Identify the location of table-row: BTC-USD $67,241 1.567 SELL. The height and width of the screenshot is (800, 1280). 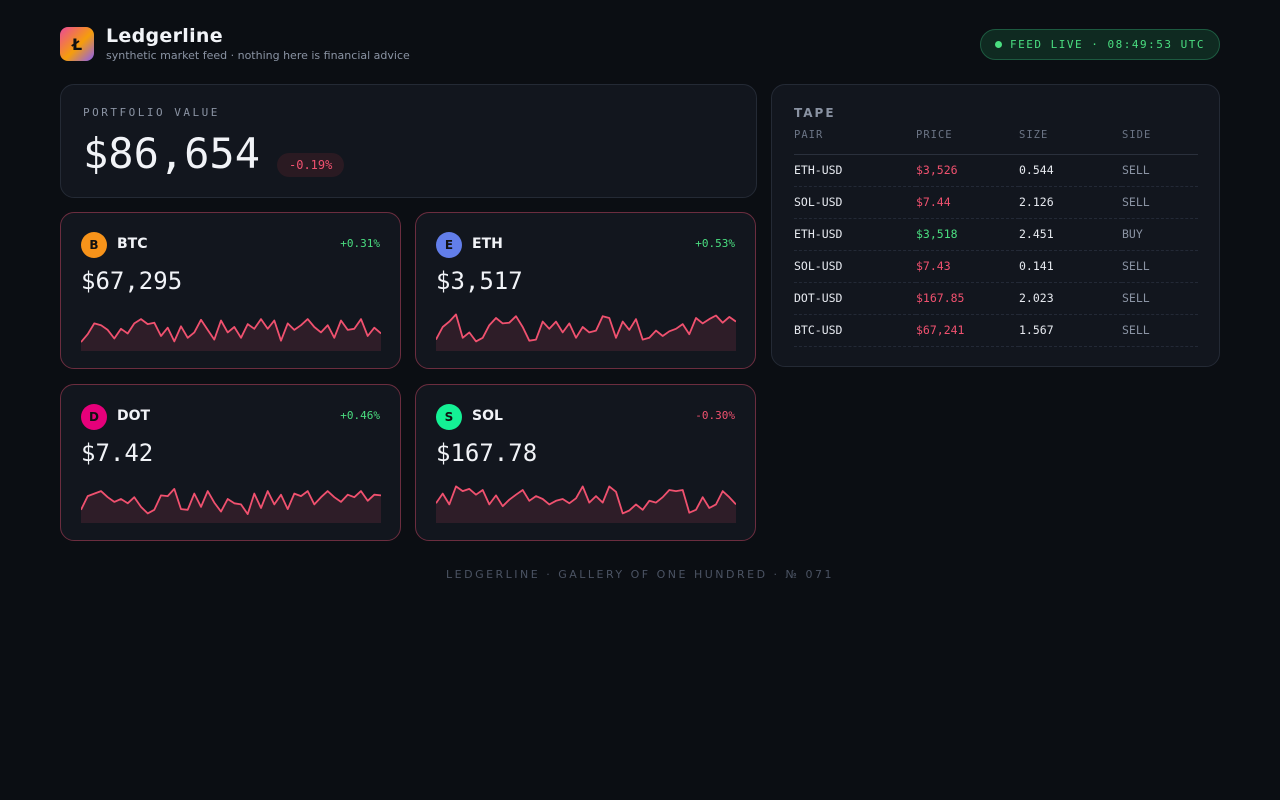
(996, 330).